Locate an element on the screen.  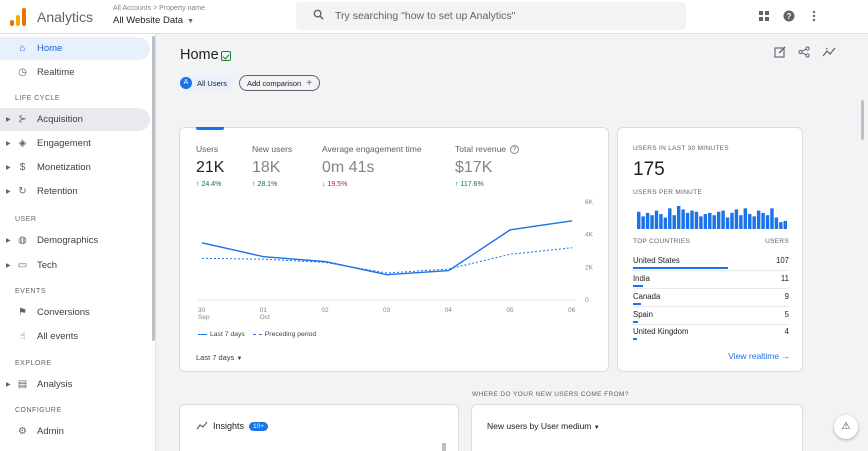
app-name: Analytics is located at coordinates (65, 17).